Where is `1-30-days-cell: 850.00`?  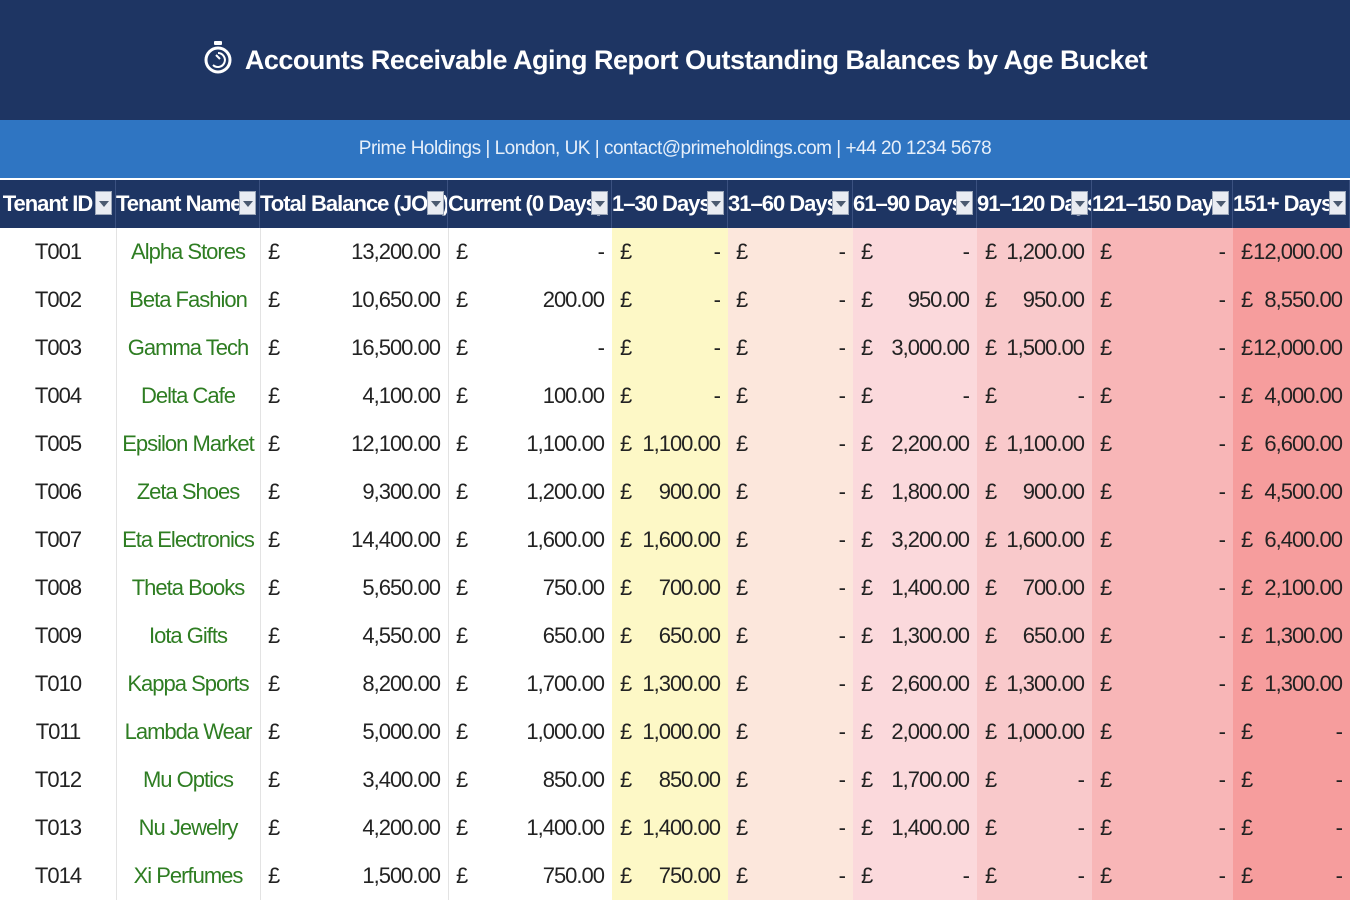 1-30-days-cell: 850.00 is located at coordinates (689, 779).